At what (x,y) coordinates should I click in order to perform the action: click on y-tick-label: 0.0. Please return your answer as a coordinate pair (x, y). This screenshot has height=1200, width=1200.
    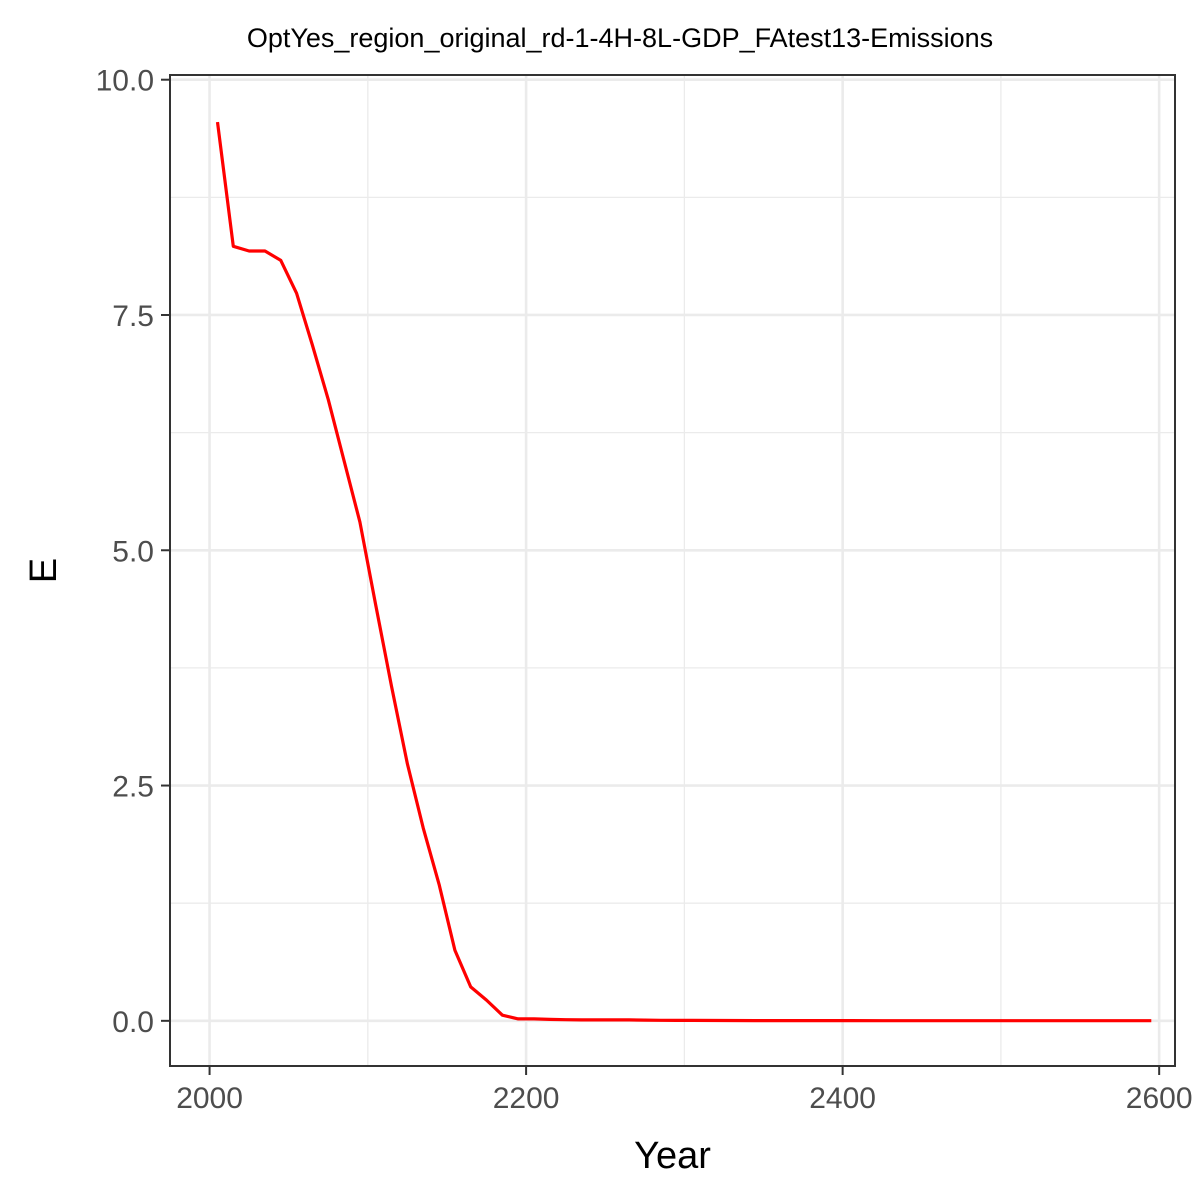
    Looking at the image, I should click on (133, 1022).